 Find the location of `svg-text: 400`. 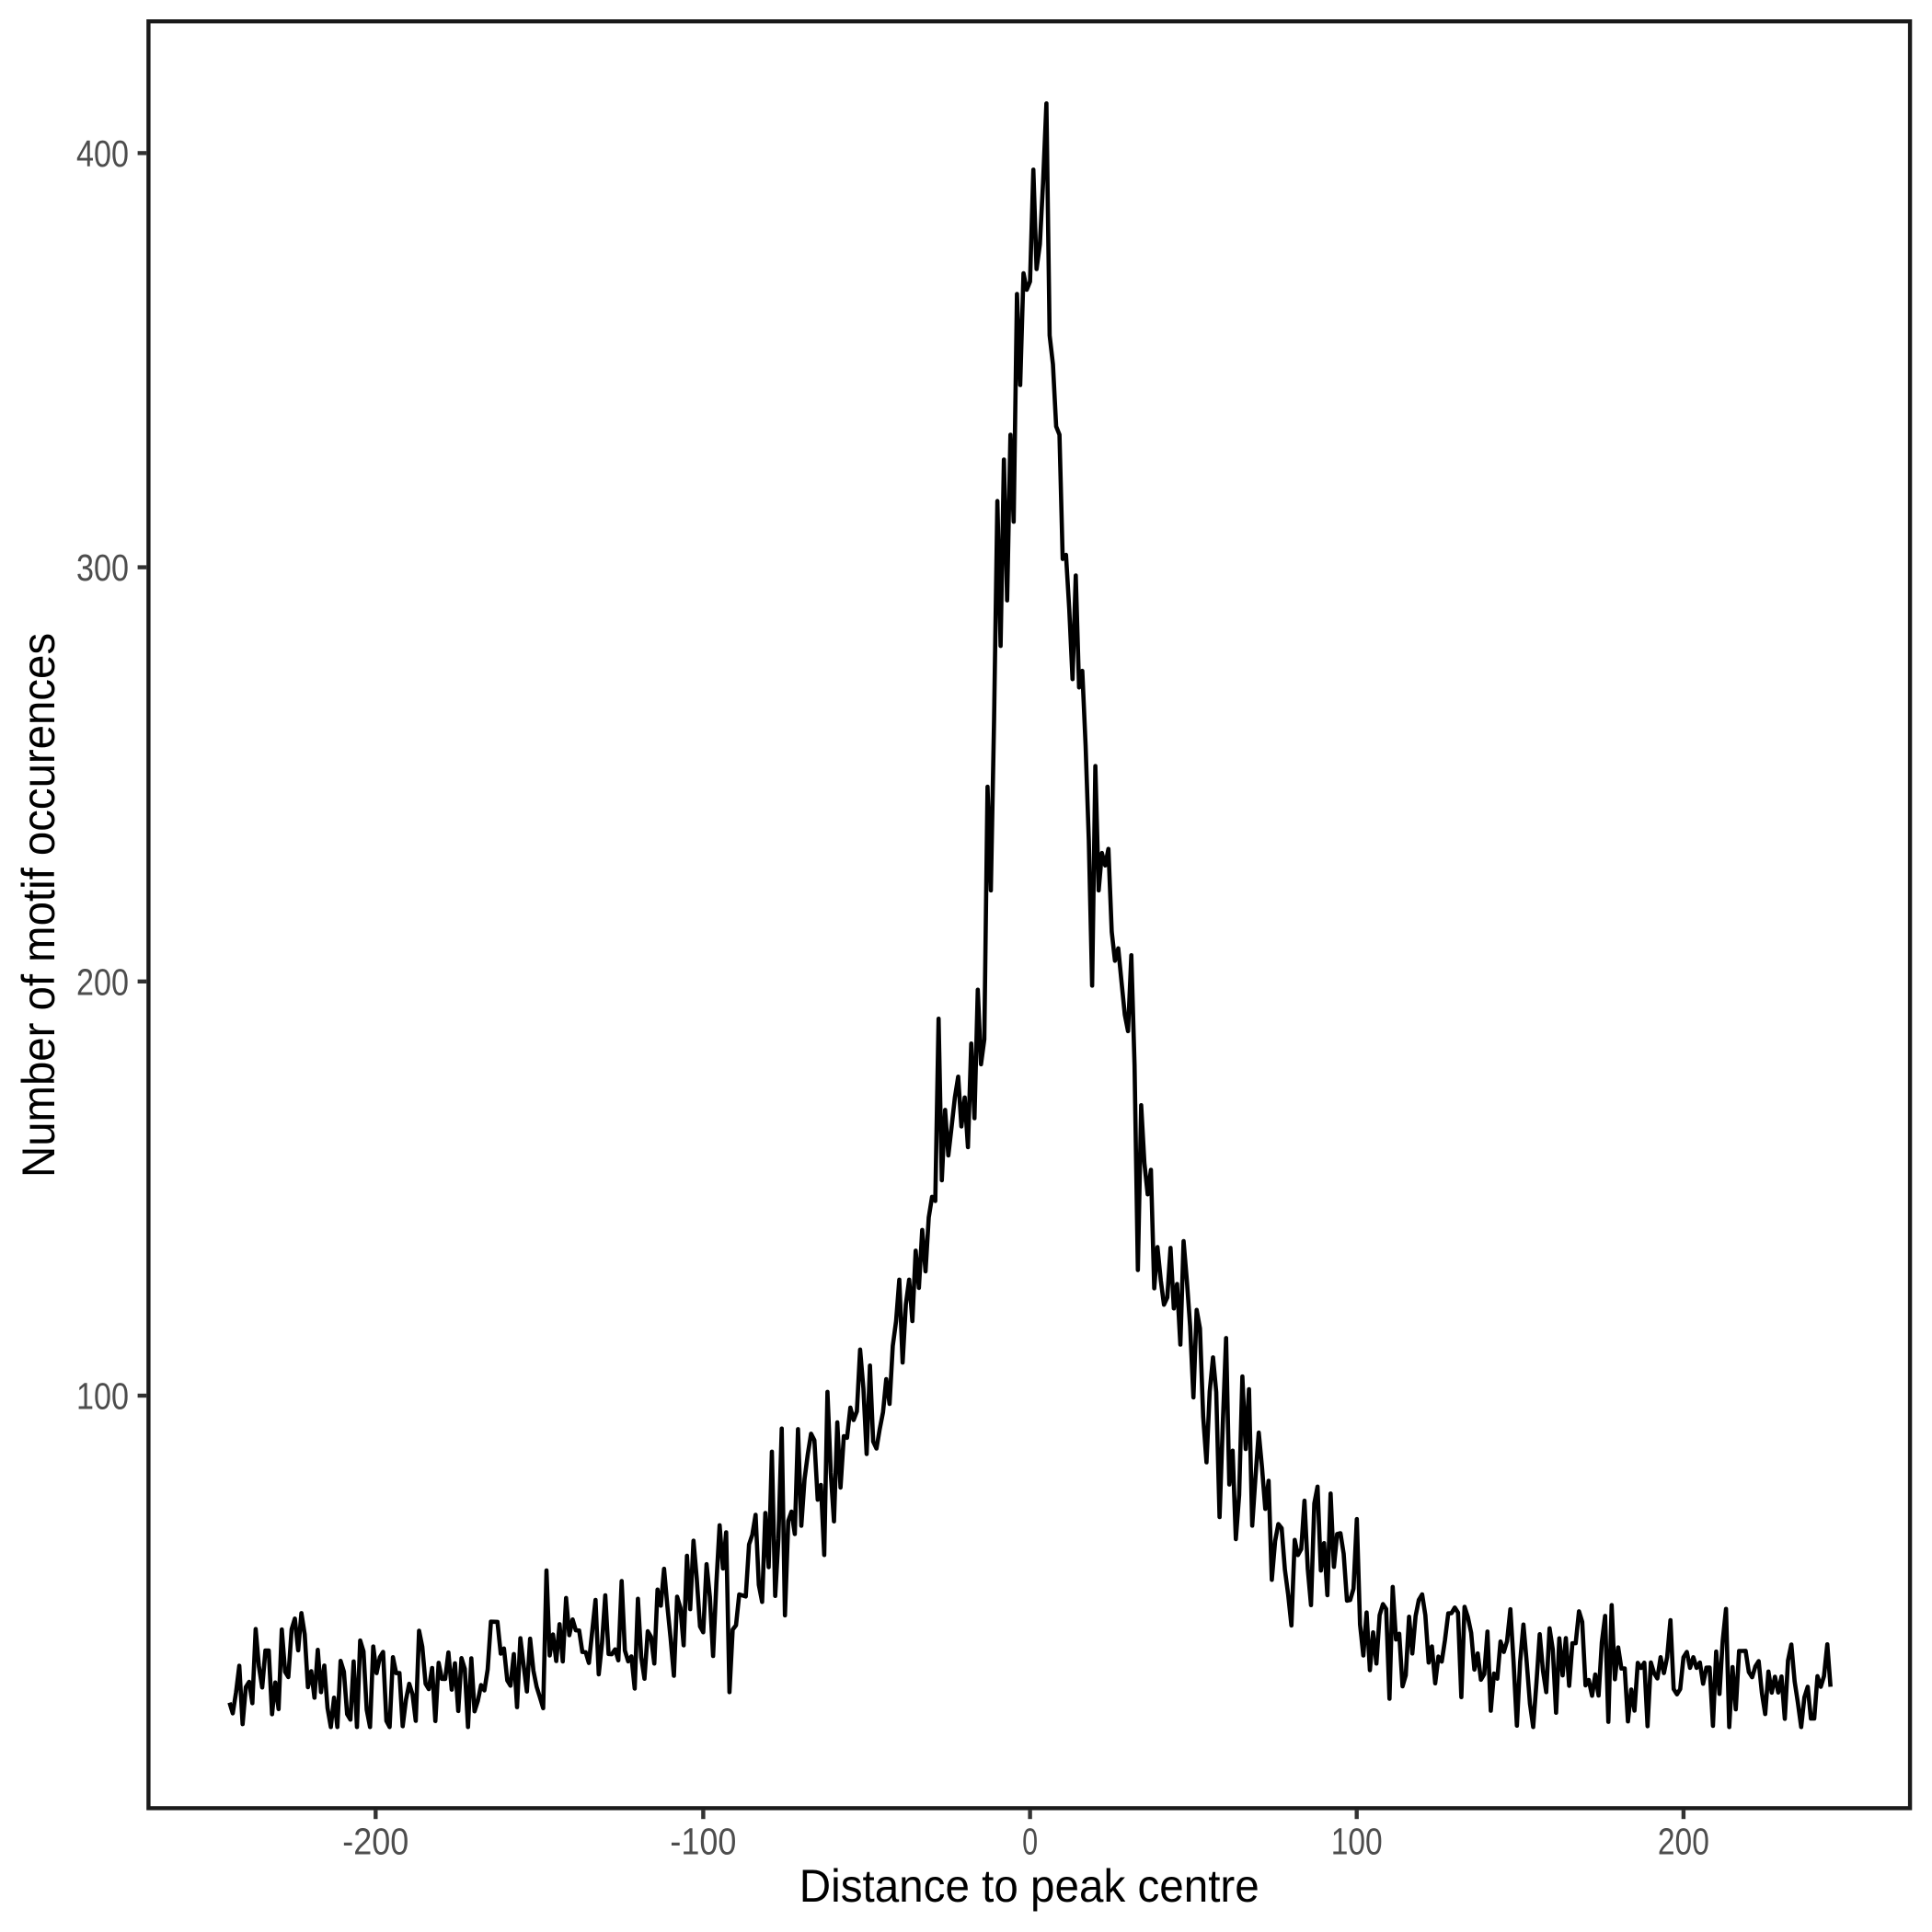

svg-text: 400 is located at coordinates (102, 153).